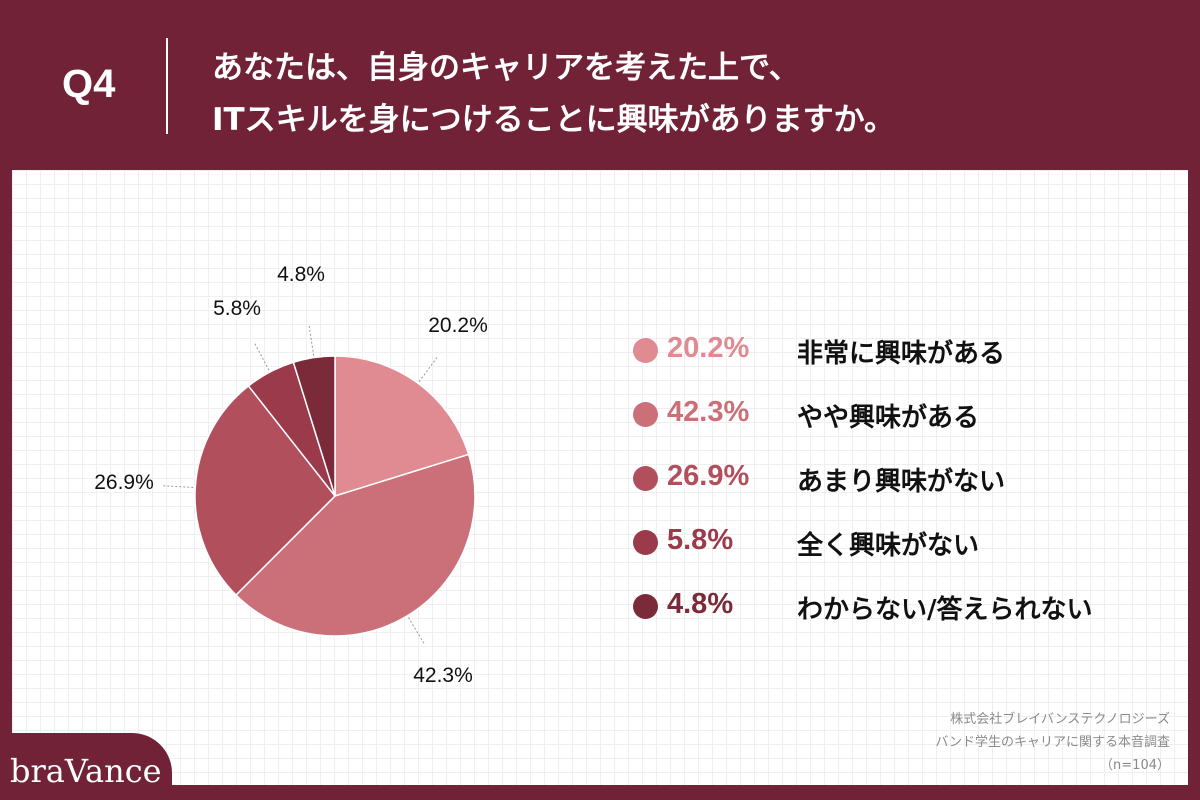  I want to click on legend-label: あまり興味がない, so click(901, 482).